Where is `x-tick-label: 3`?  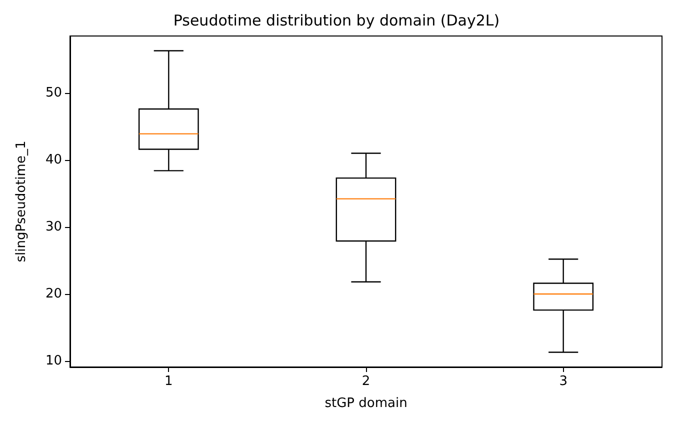 x-tick-label: 3 is located at coordinates (563, 381).